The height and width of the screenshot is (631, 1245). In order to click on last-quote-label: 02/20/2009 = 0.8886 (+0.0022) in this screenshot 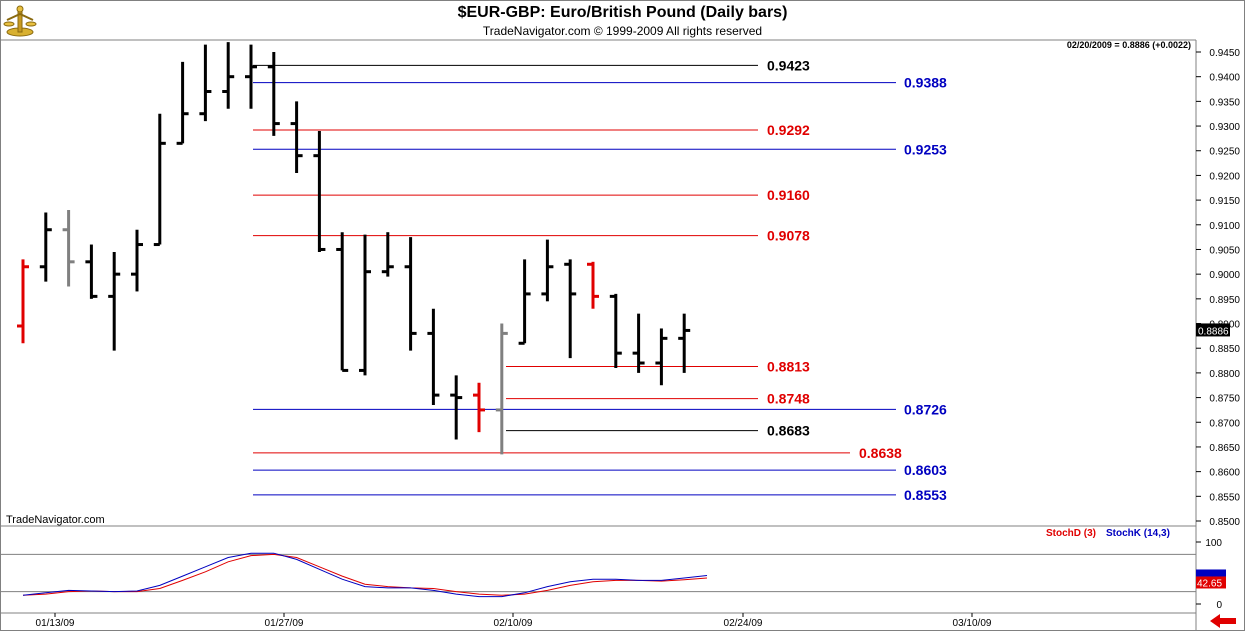, I will do `click(1129, 45)`.